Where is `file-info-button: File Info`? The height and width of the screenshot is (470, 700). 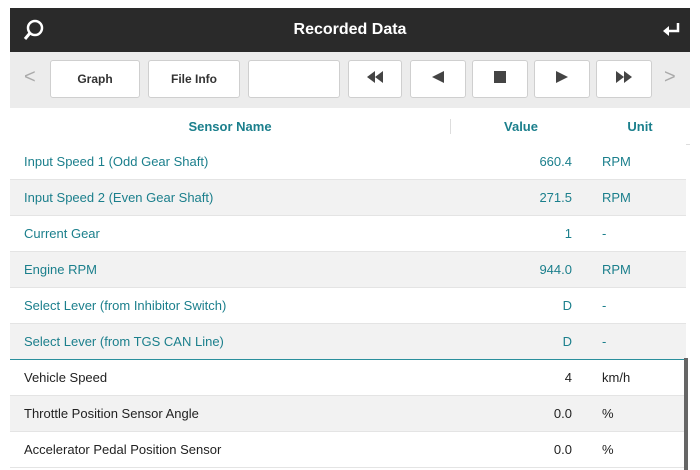
file-info-button: File Info is located at coordinates (194, 79).